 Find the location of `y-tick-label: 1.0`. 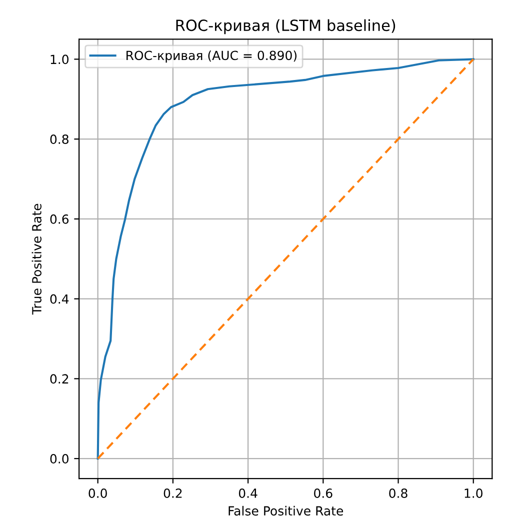

y-tick-label: 1.0 is located at coordinates (59, 59).